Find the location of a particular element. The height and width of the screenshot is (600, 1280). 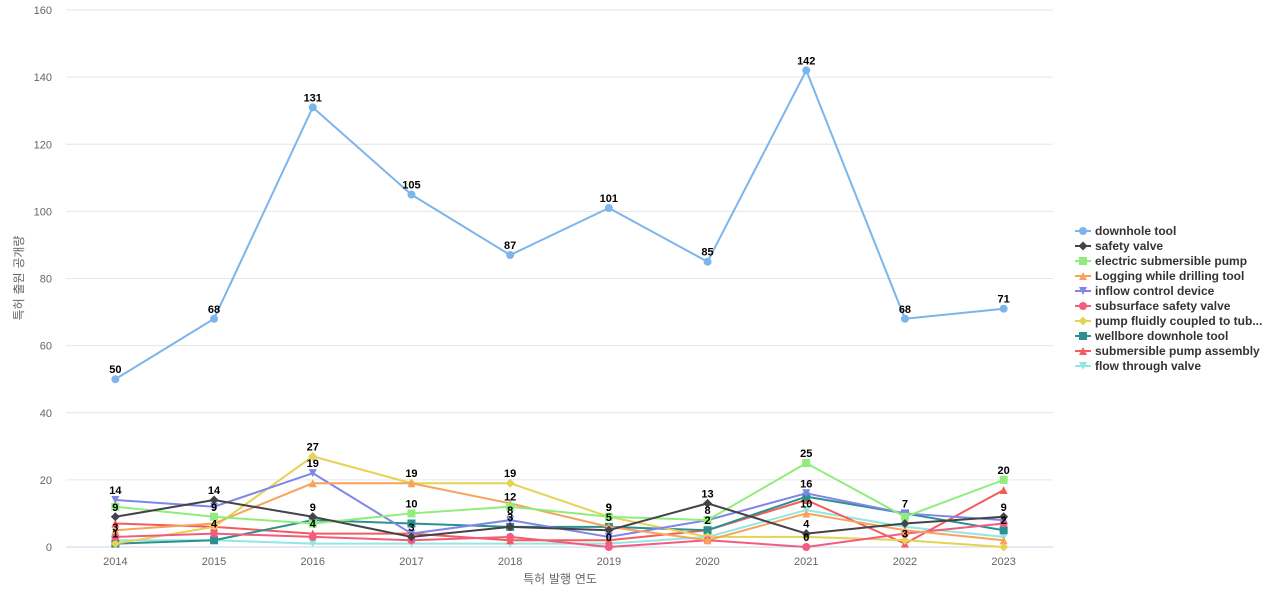

legend-item: safety valve is located at coordinates (1119, 246).